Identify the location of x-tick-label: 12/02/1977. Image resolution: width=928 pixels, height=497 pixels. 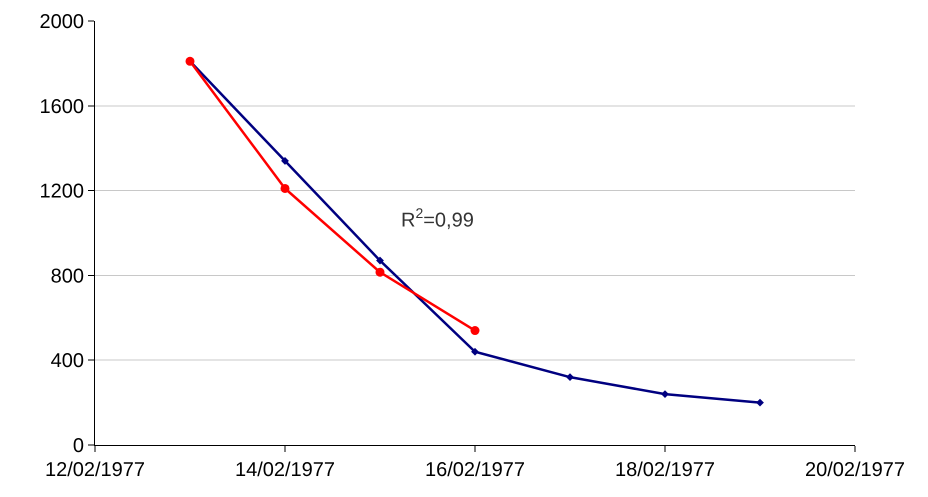
(95, 470).